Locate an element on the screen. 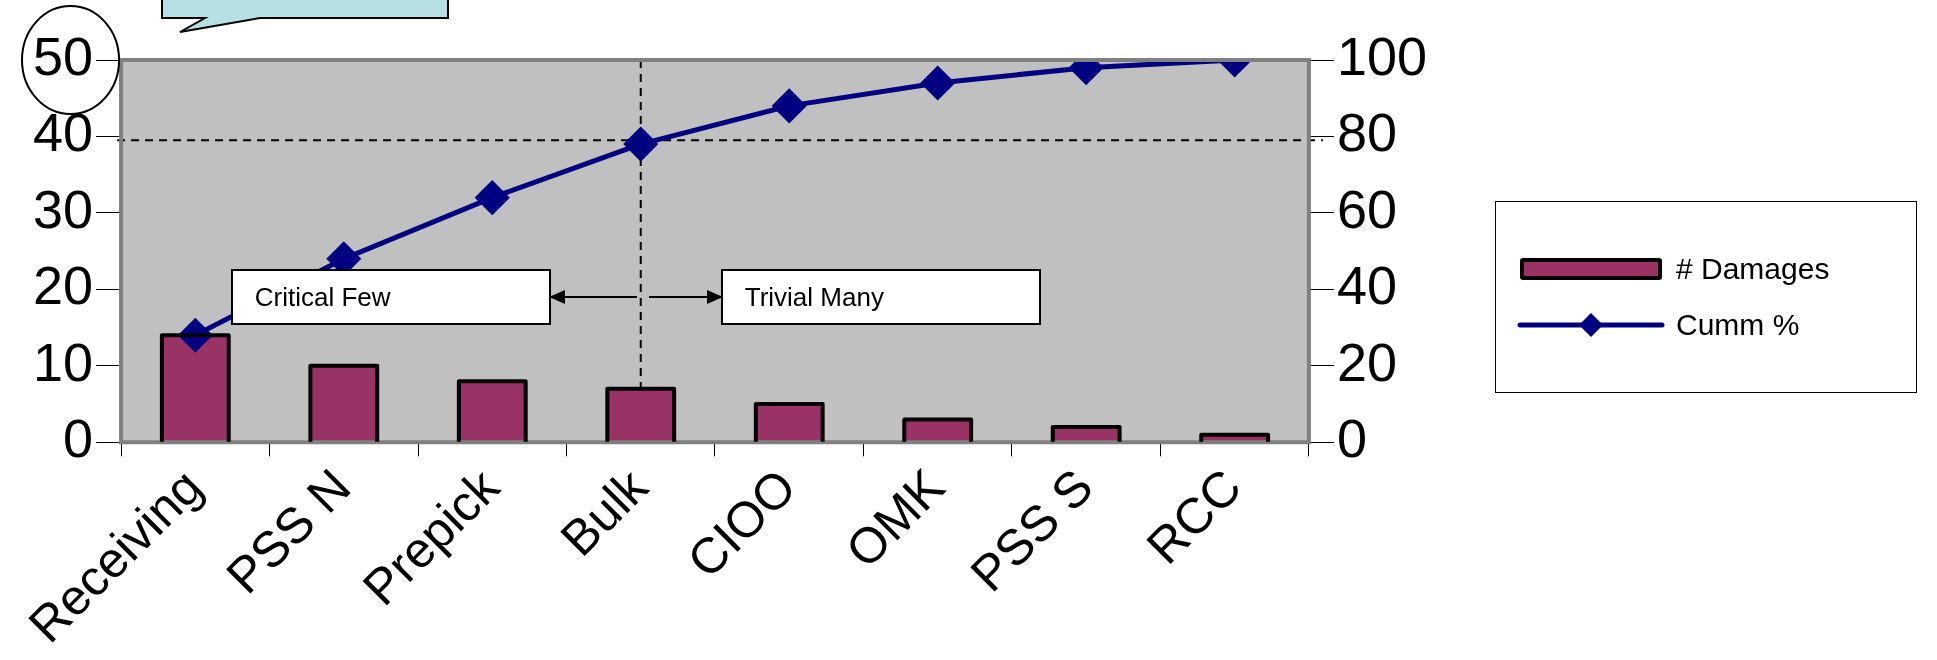 The height and width of the screenshot is (660, 1937). y2-tick-label: 20 is located at coordinates (1366, 361).